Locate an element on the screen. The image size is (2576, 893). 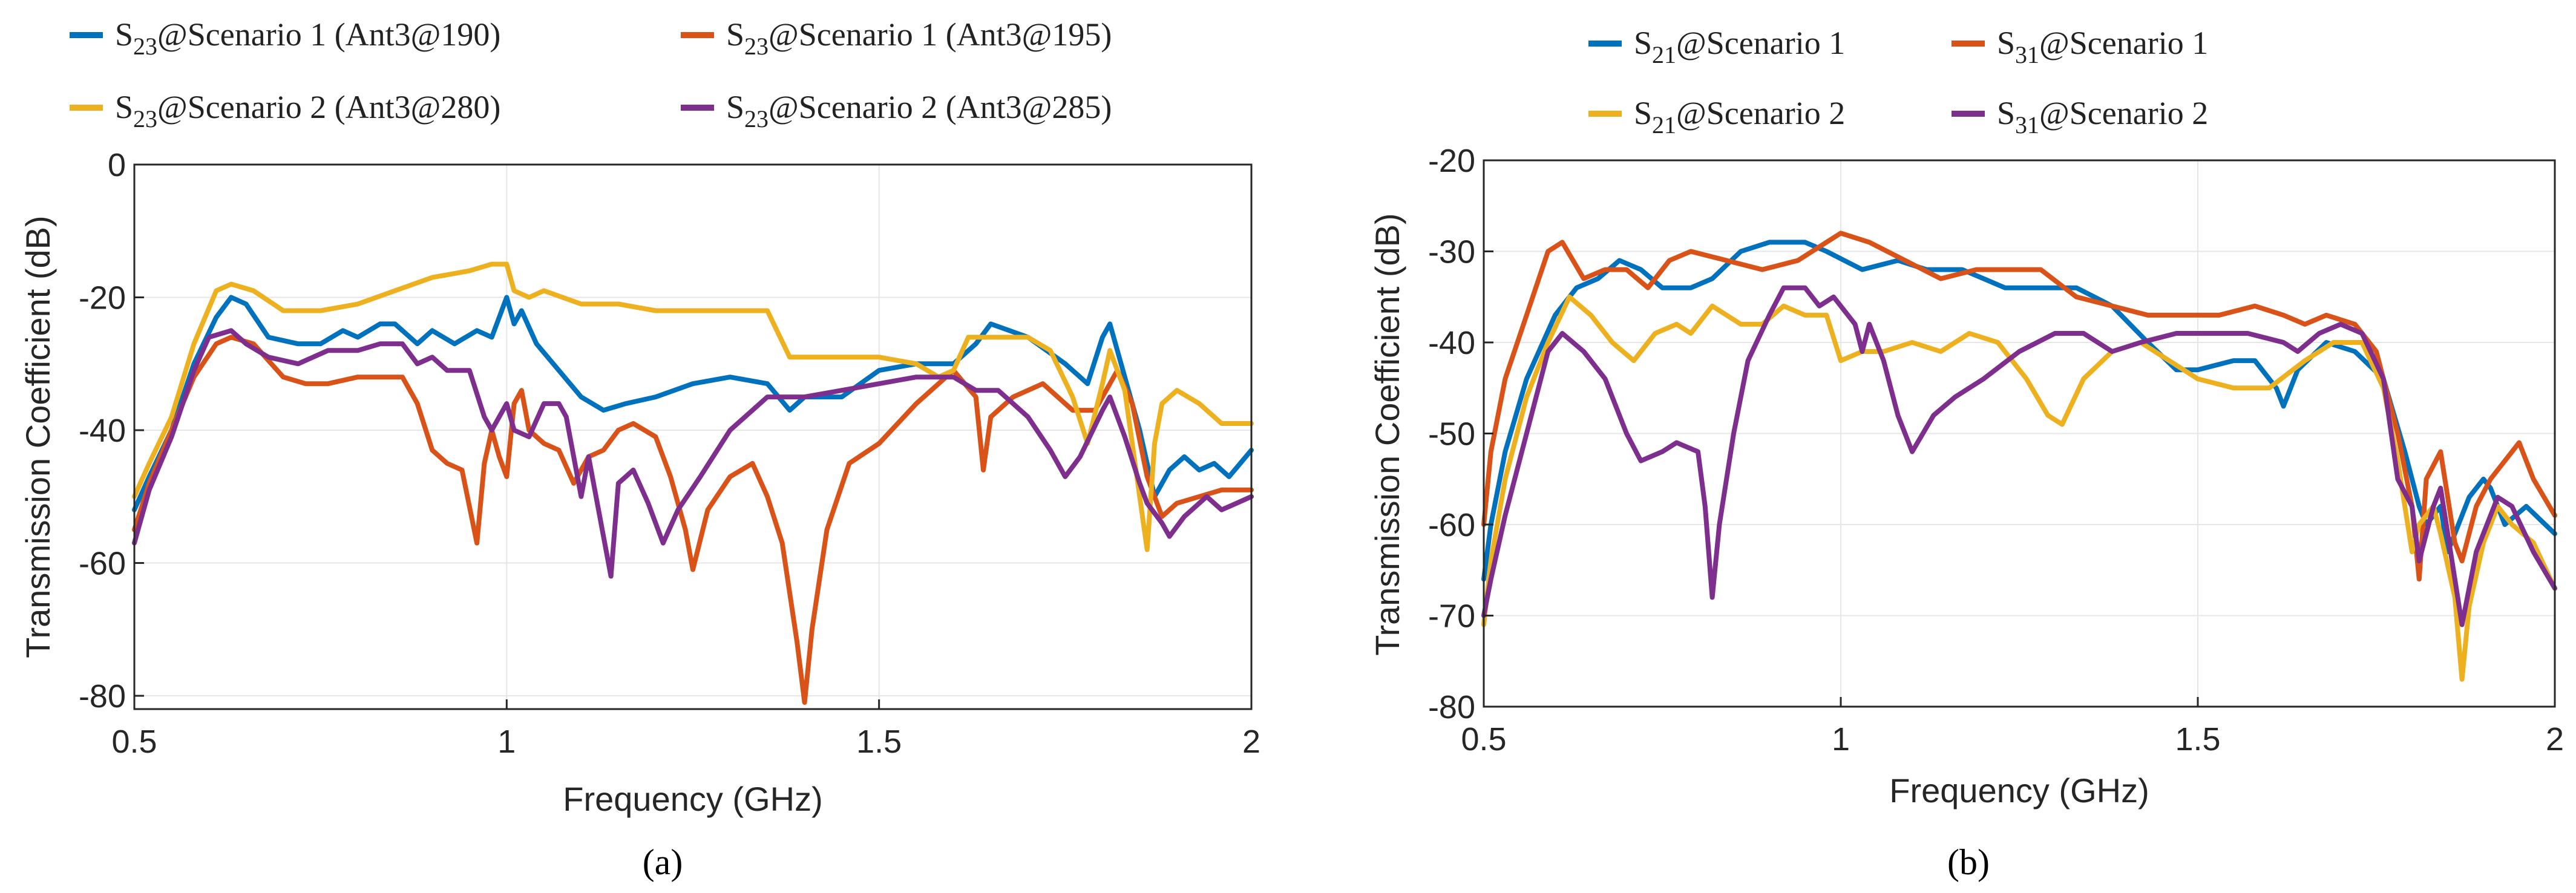
x-tick-label-a: 0.5 is located at coordinates (134, 742).